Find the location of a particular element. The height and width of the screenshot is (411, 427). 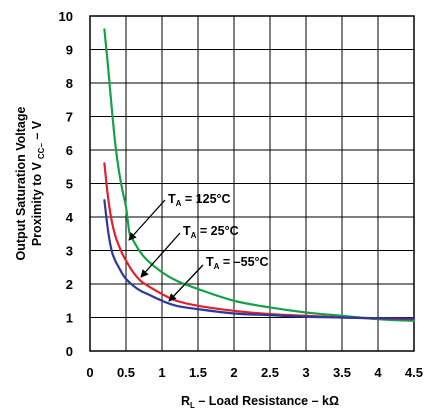

annotation-label: TA = –55°C is located at coordinates (237, 263).